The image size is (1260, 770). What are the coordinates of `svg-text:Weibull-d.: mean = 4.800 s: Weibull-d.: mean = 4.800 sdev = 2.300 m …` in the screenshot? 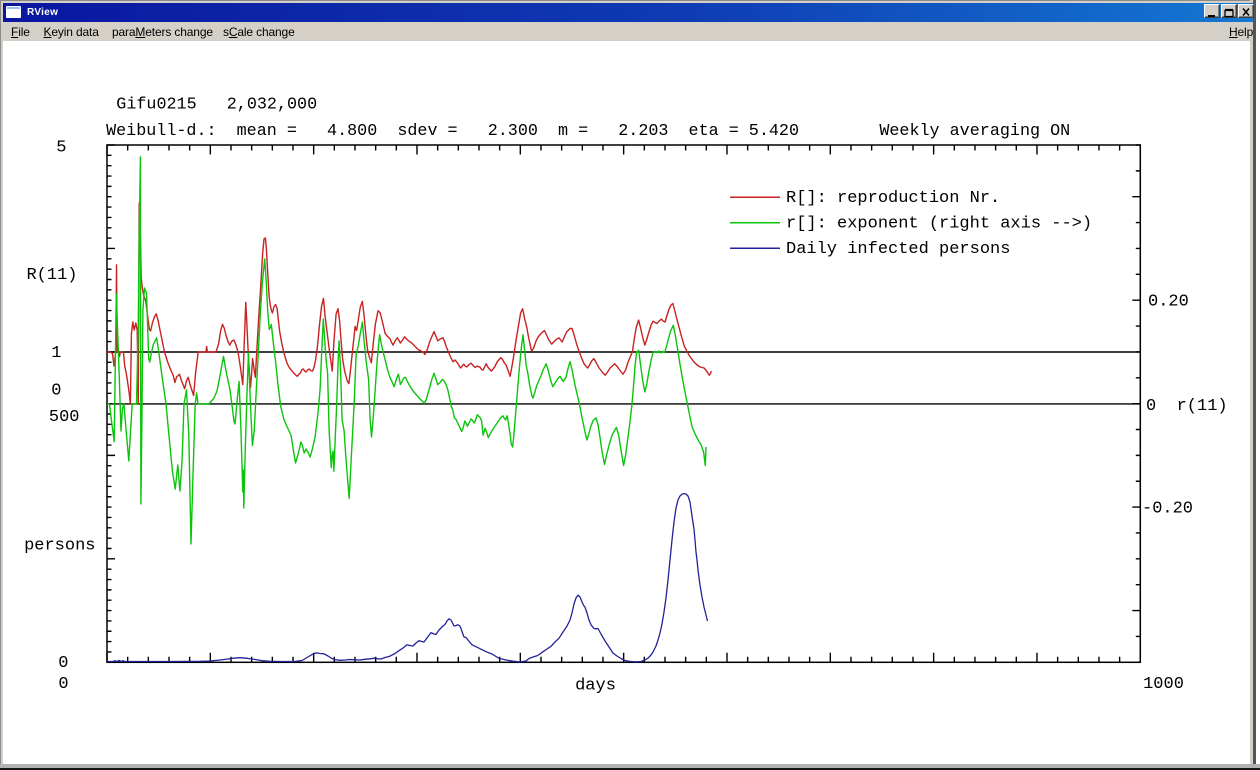 It's located at (588, 131).